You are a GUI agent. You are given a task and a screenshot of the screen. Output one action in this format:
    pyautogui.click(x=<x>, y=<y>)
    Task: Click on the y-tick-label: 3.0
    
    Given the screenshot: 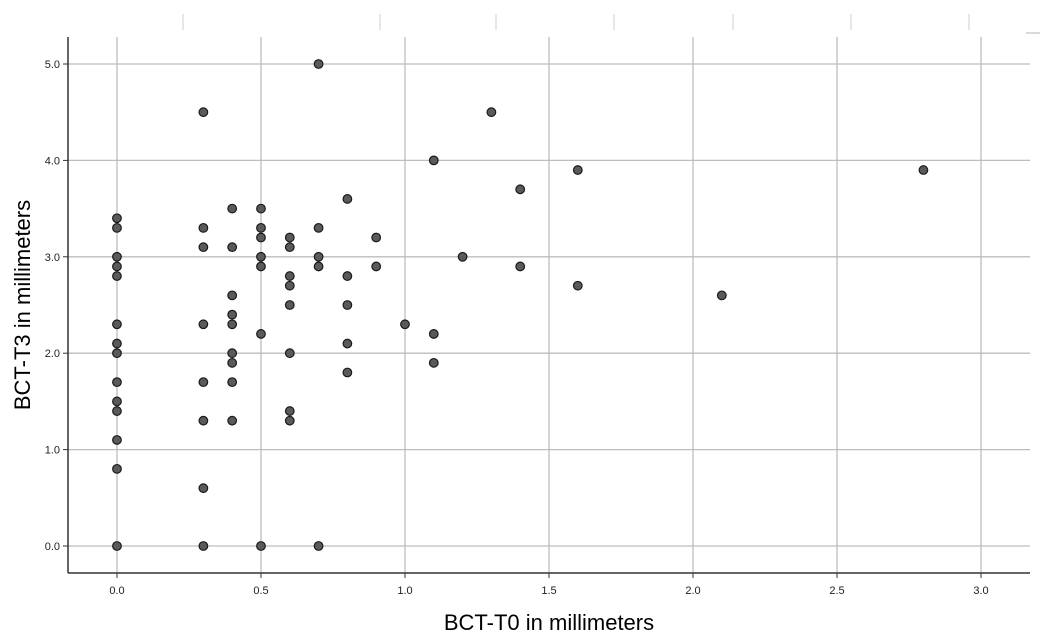 What is the action you would take?
    pyautogui.click(x=52, y=258)
    